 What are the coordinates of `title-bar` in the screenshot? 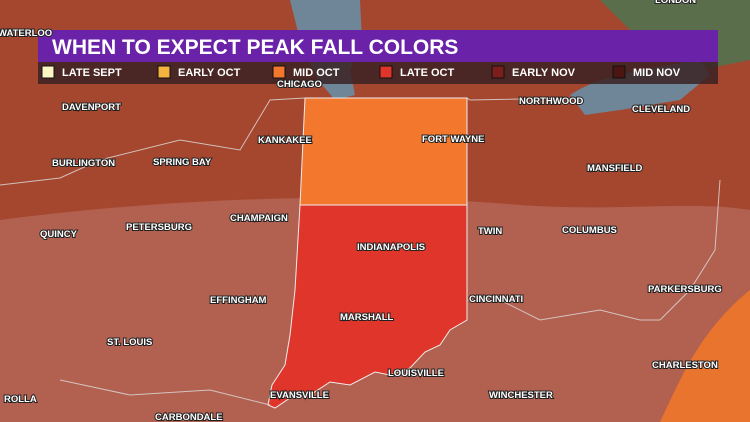 It's located at (378, 46).